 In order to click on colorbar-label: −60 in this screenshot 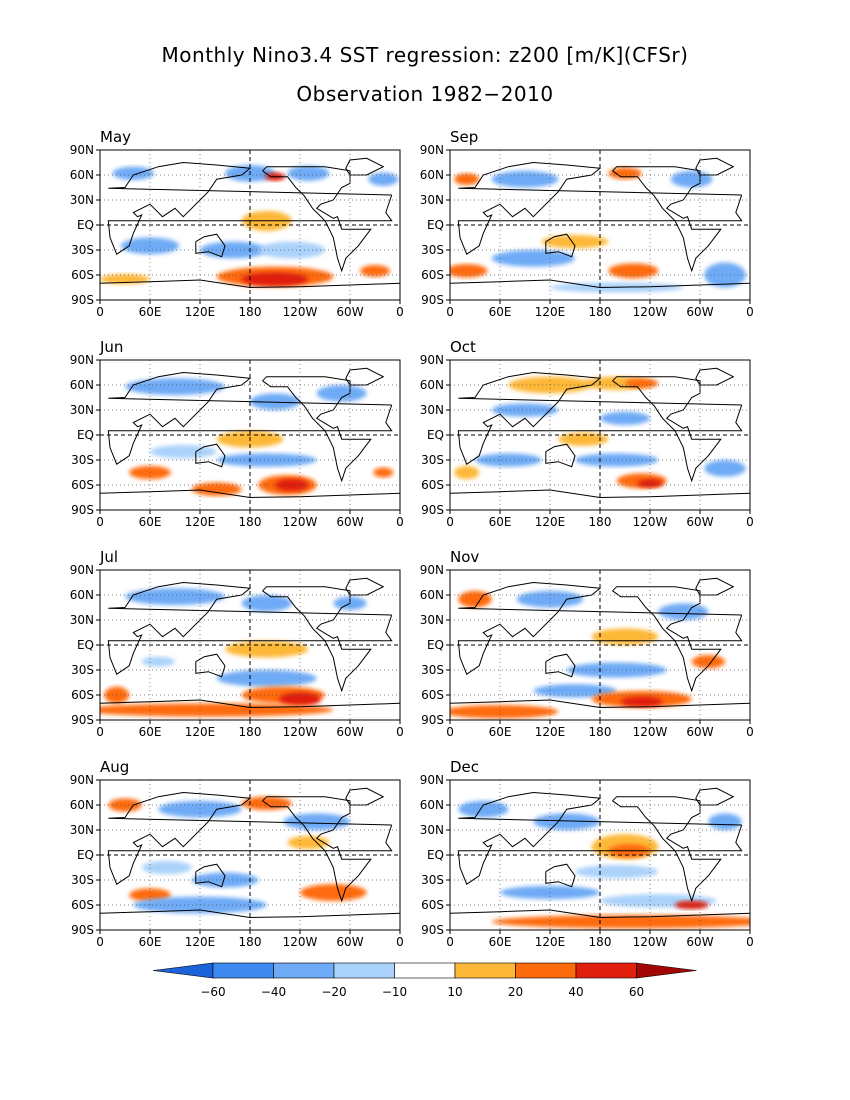, I will do `click(212, 992)`.